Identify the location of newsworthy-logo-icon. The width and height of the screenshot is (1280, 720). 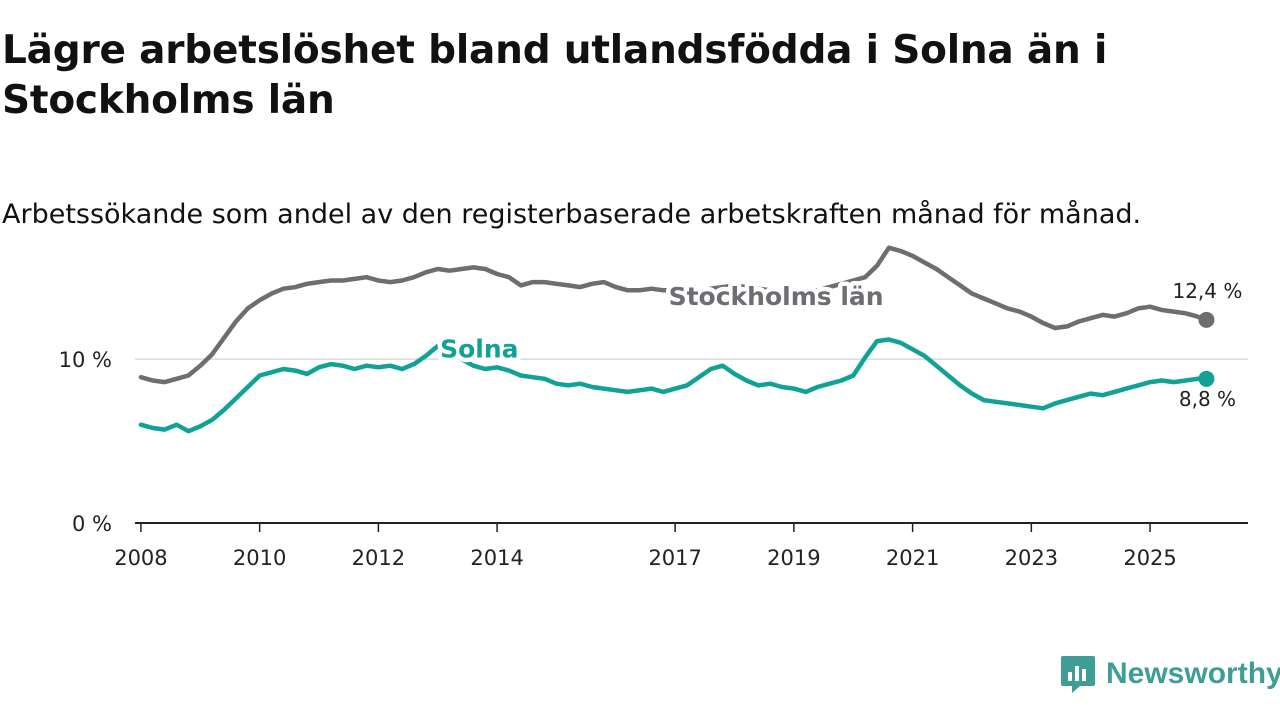
(1078, 674).